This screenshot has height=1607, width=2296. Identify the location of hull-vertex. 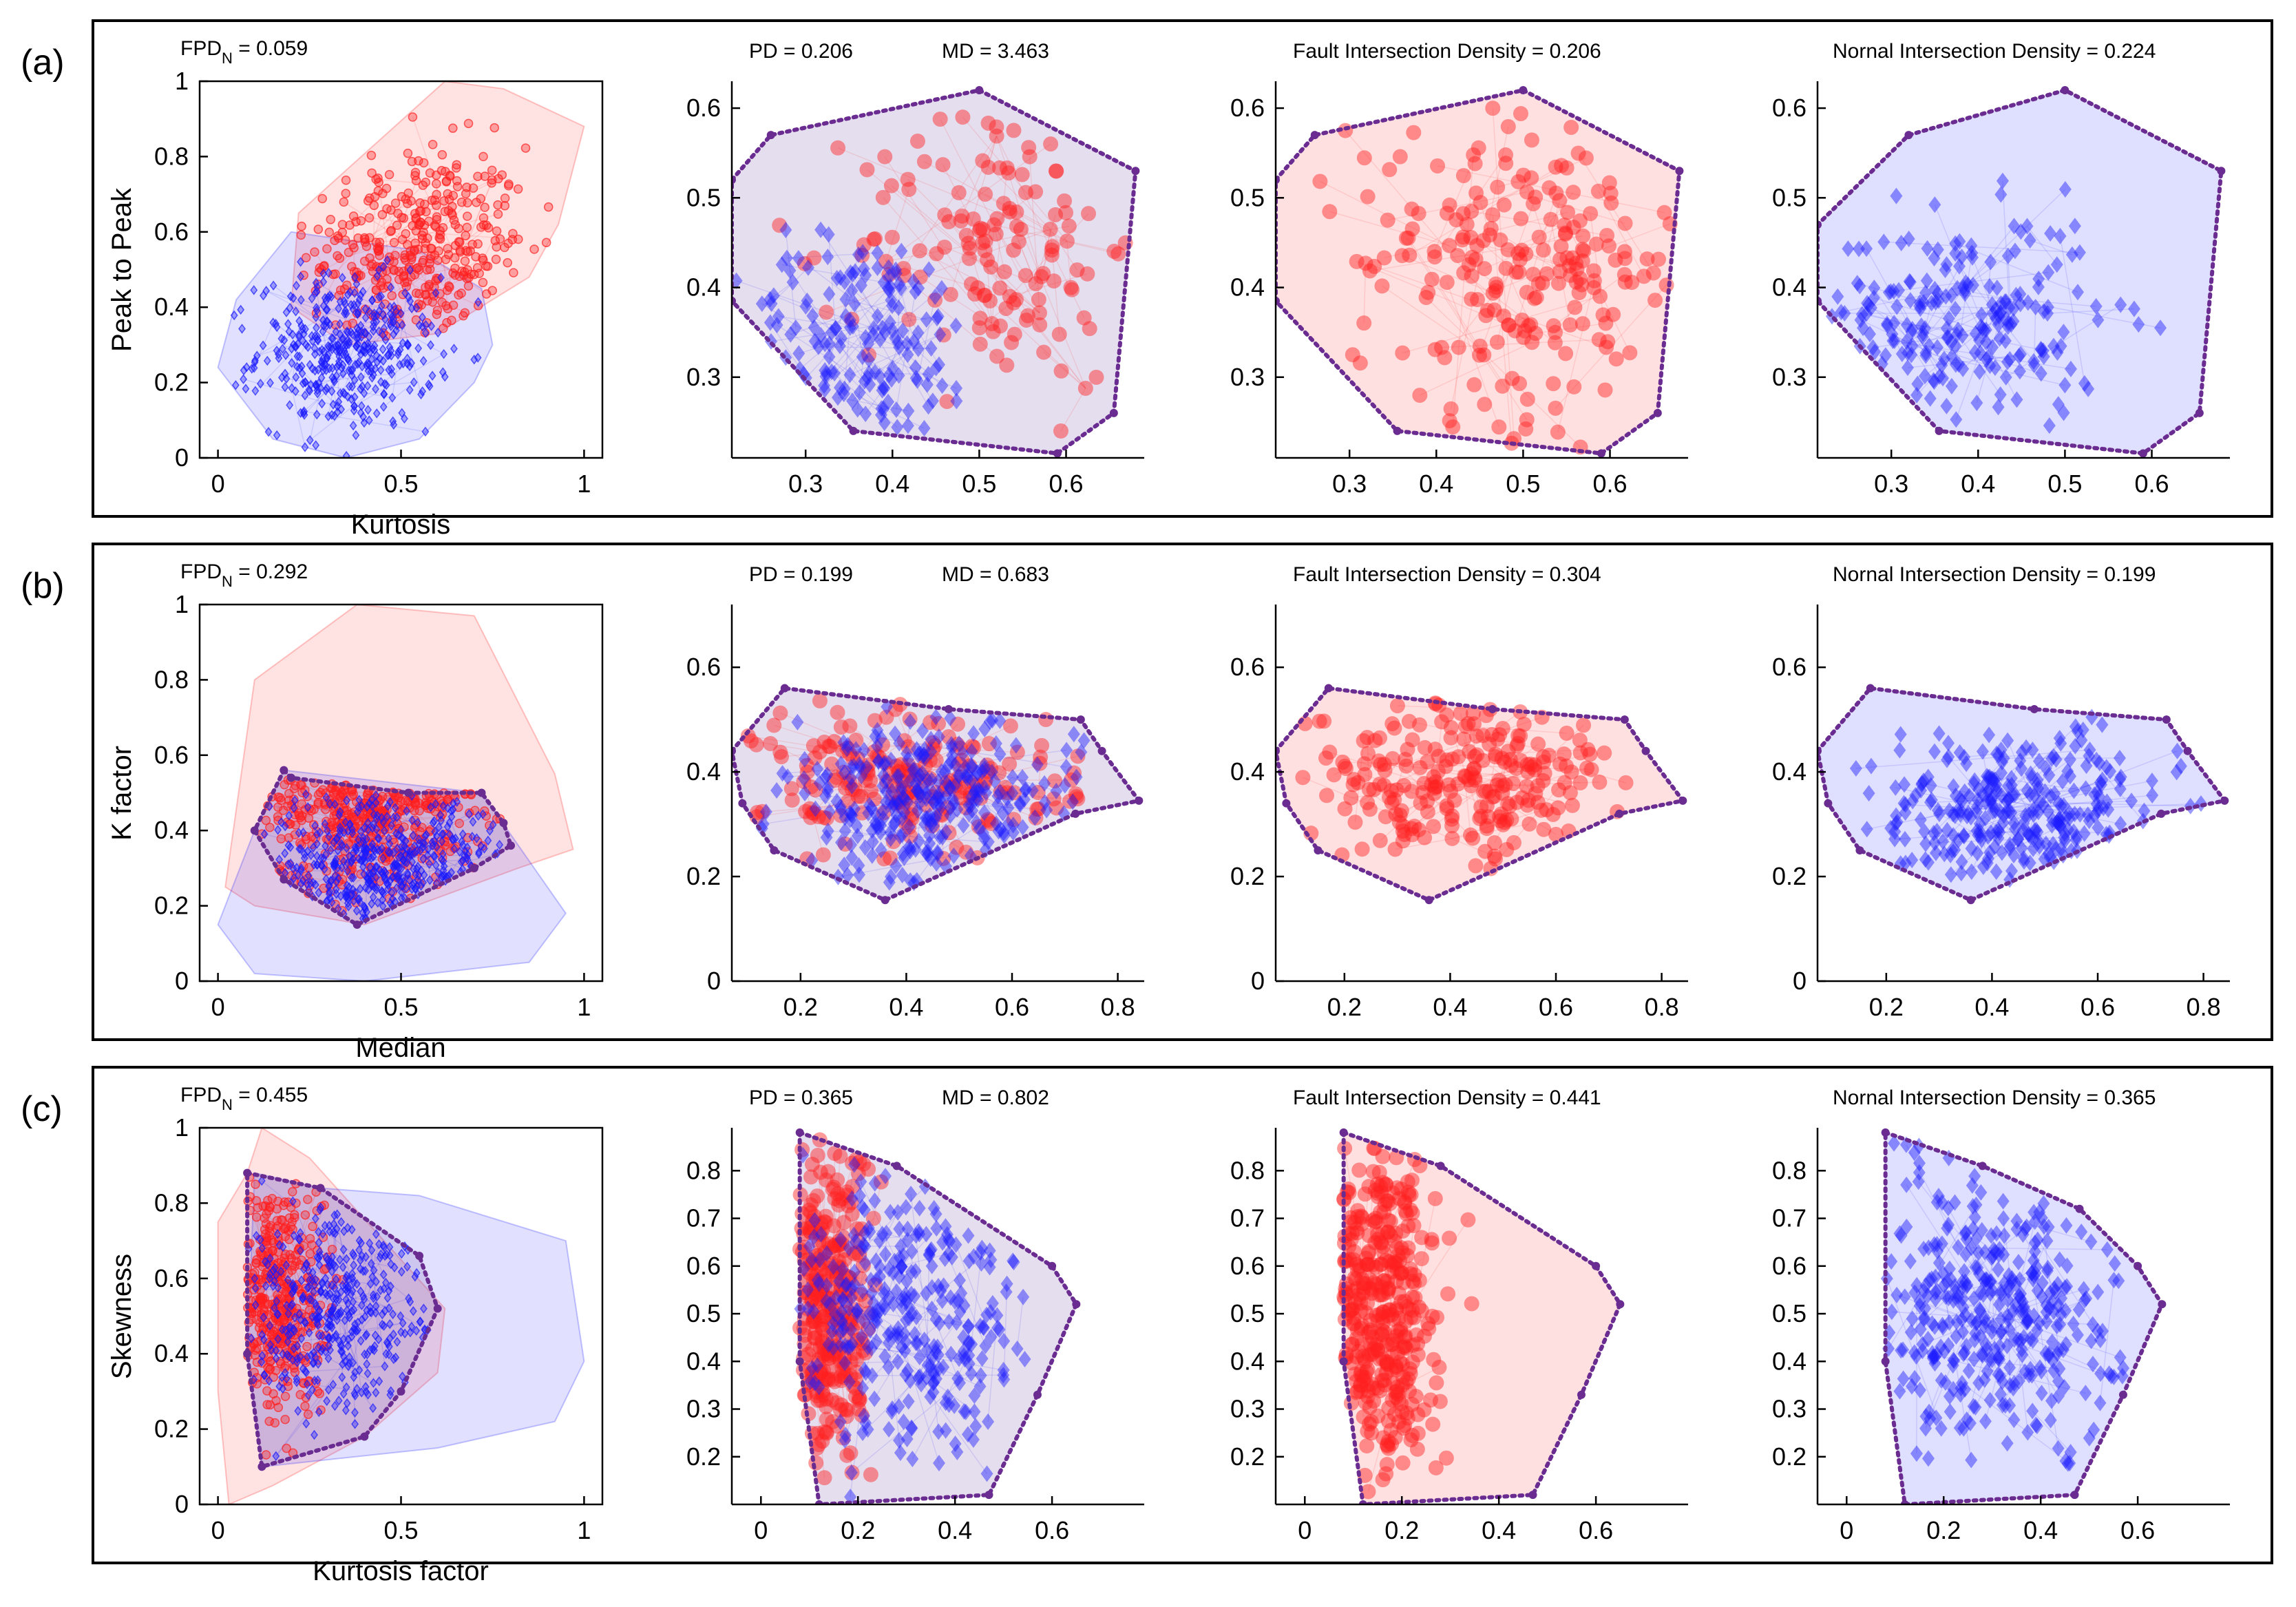
(1428, 900).